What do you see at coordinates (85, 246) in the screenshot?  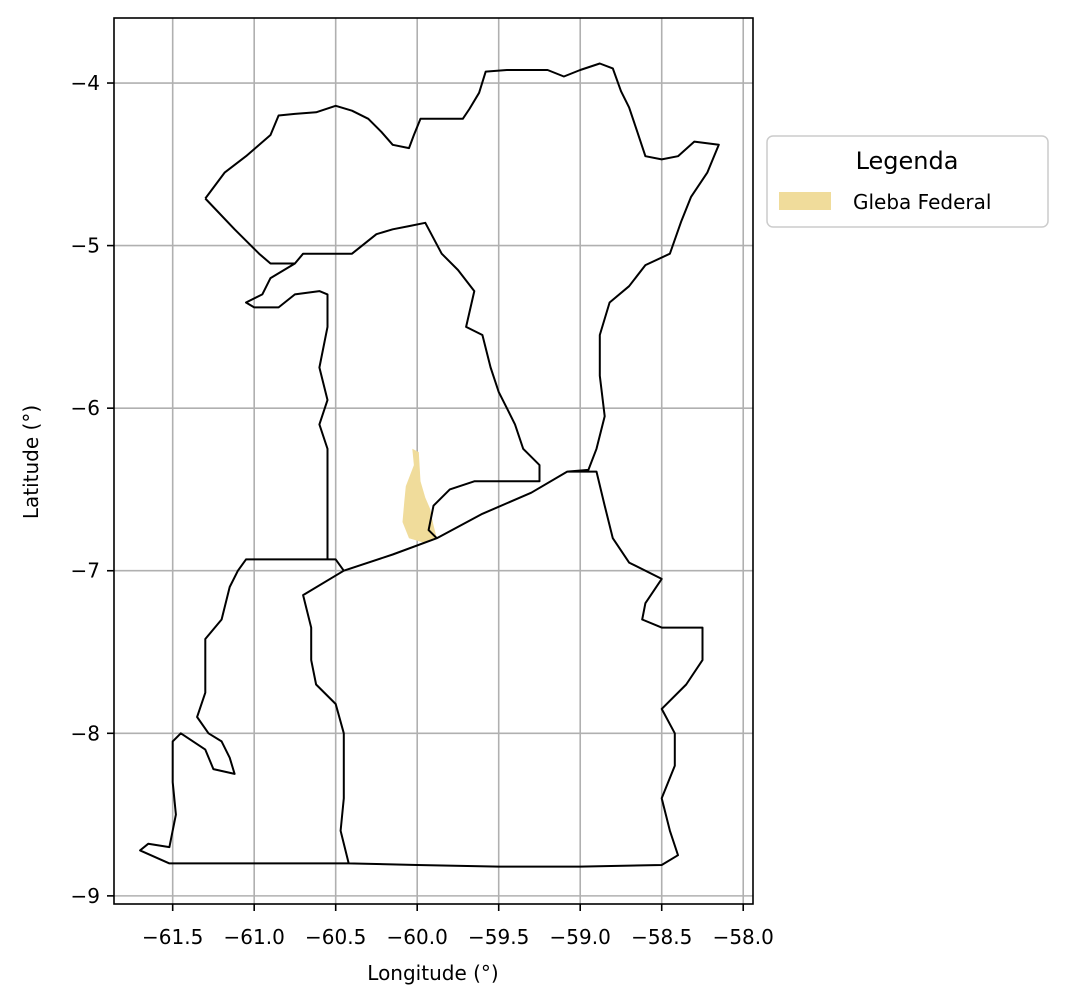 I see `y-tick-label: −5` at bounding box center [85, 246].